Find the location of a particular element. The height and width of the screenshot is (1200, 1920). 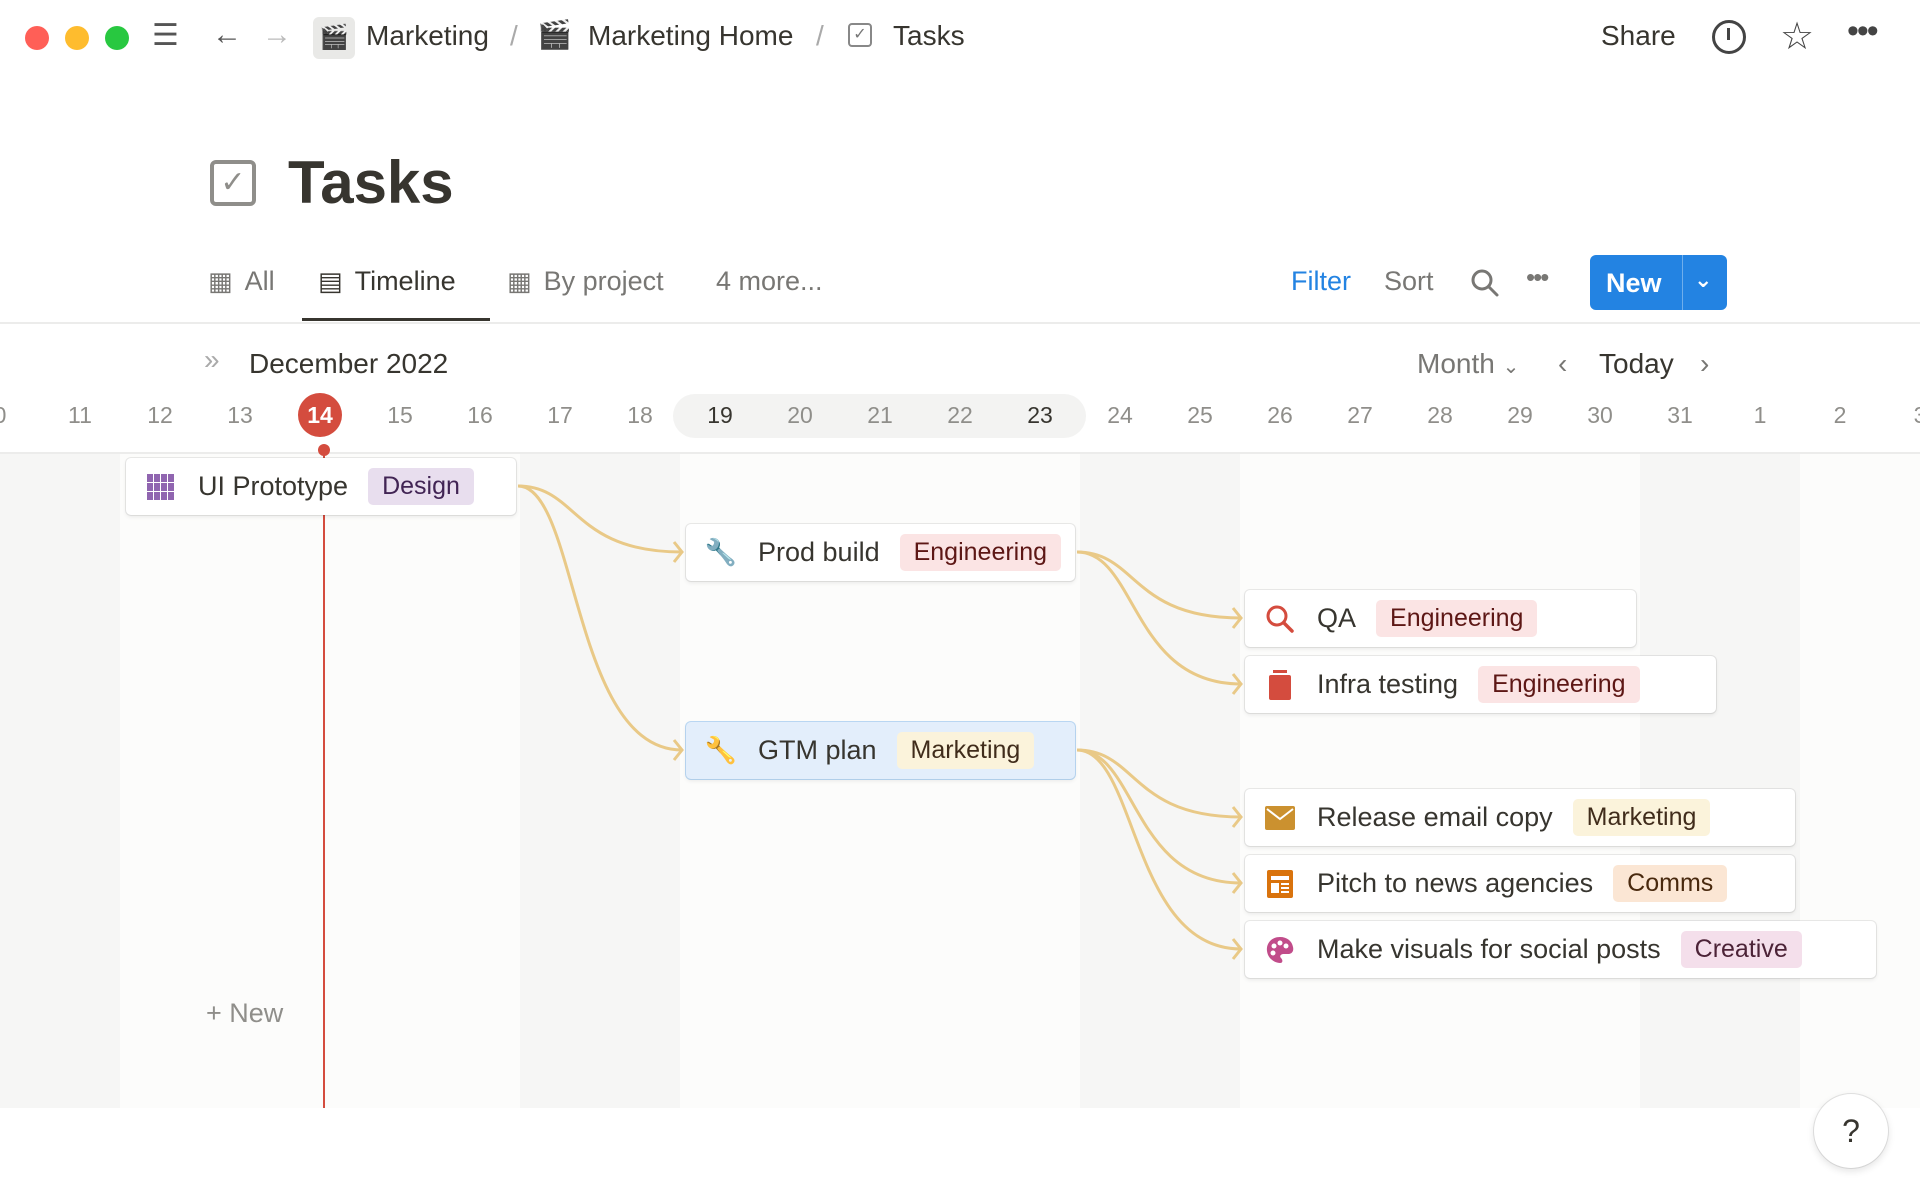

magnifier-icon is located at coordinates (1280, 619).